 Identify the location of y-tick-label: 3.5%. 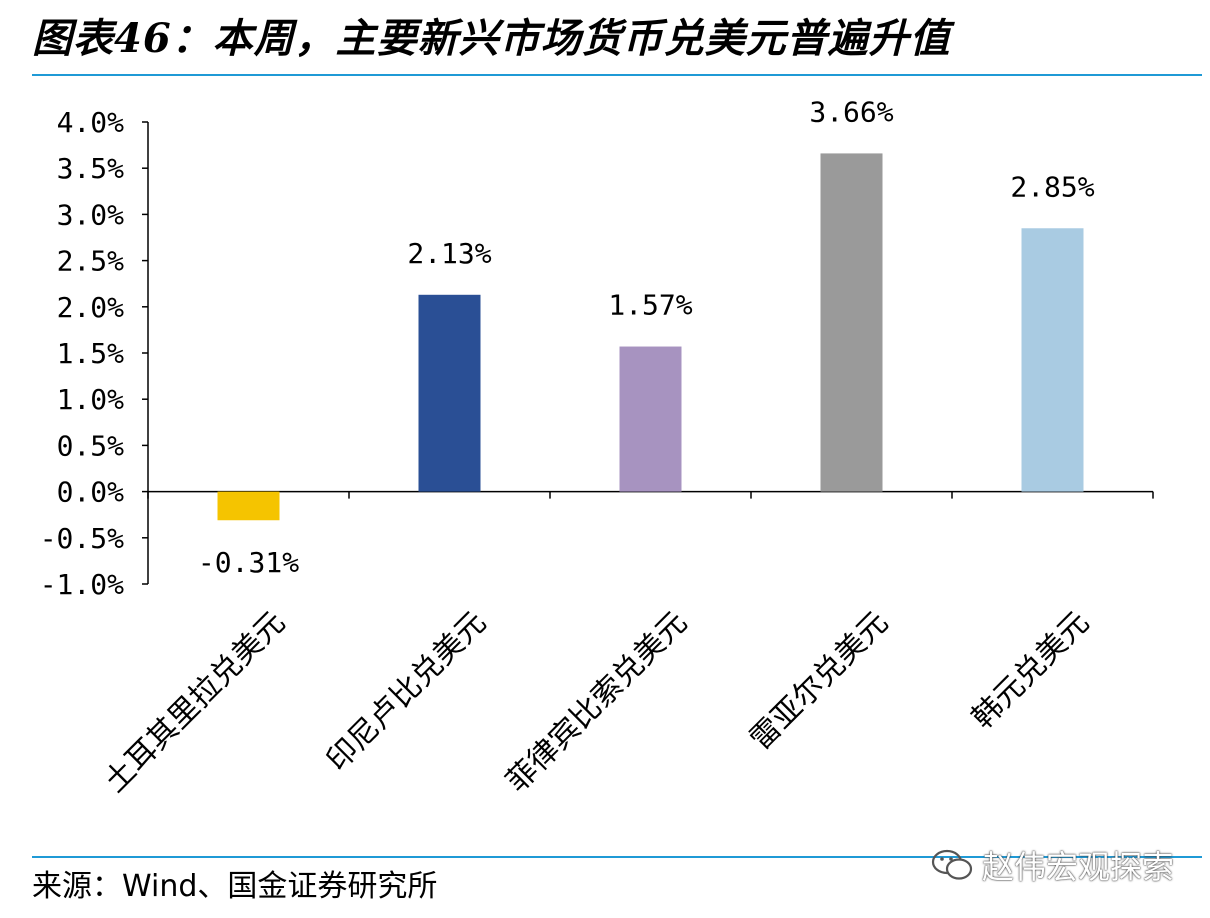
(91, 168).